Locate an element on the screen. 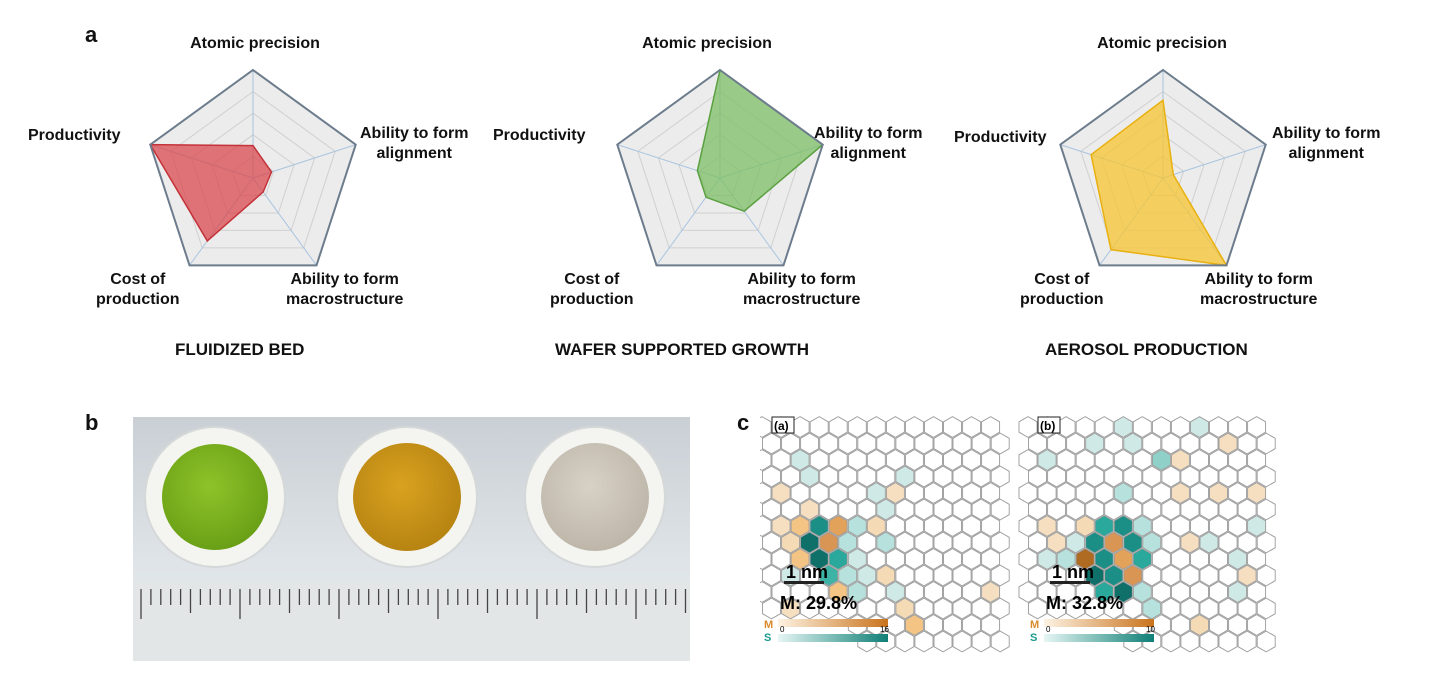 The image size is (1436, 696). legend-m-label: M is located at coordinates (1034, 625).